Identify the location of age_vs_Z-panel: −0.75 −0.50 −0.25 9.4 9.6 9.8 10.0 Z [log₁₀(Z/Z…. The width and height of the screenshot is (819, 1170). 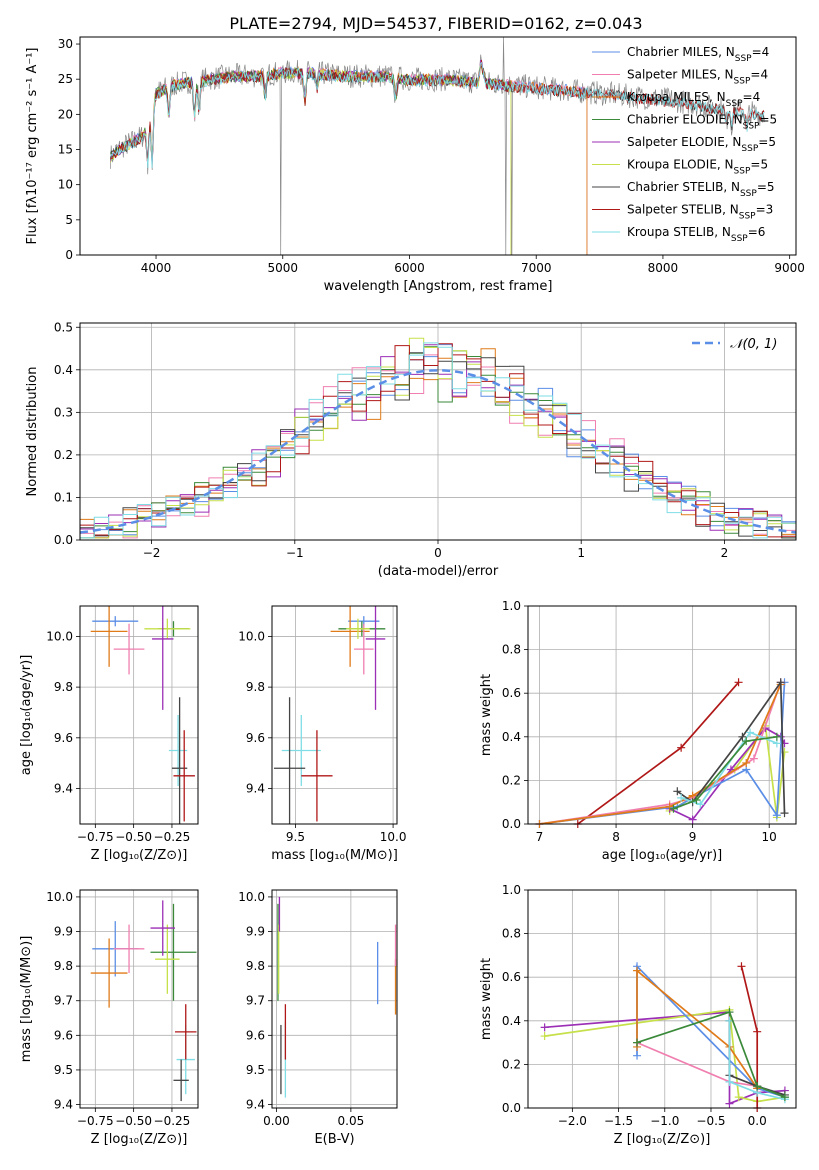
(109, 734).